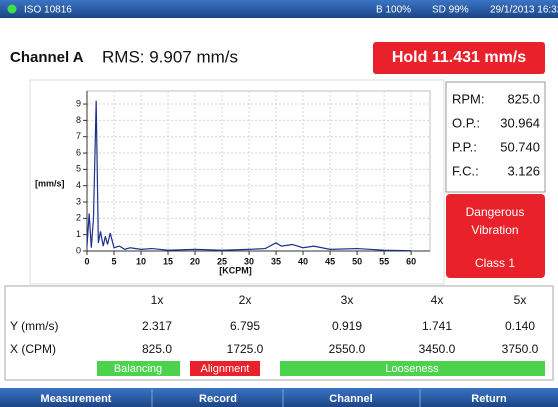  I want to click on y-tick-label: 6, so click(78, 152).